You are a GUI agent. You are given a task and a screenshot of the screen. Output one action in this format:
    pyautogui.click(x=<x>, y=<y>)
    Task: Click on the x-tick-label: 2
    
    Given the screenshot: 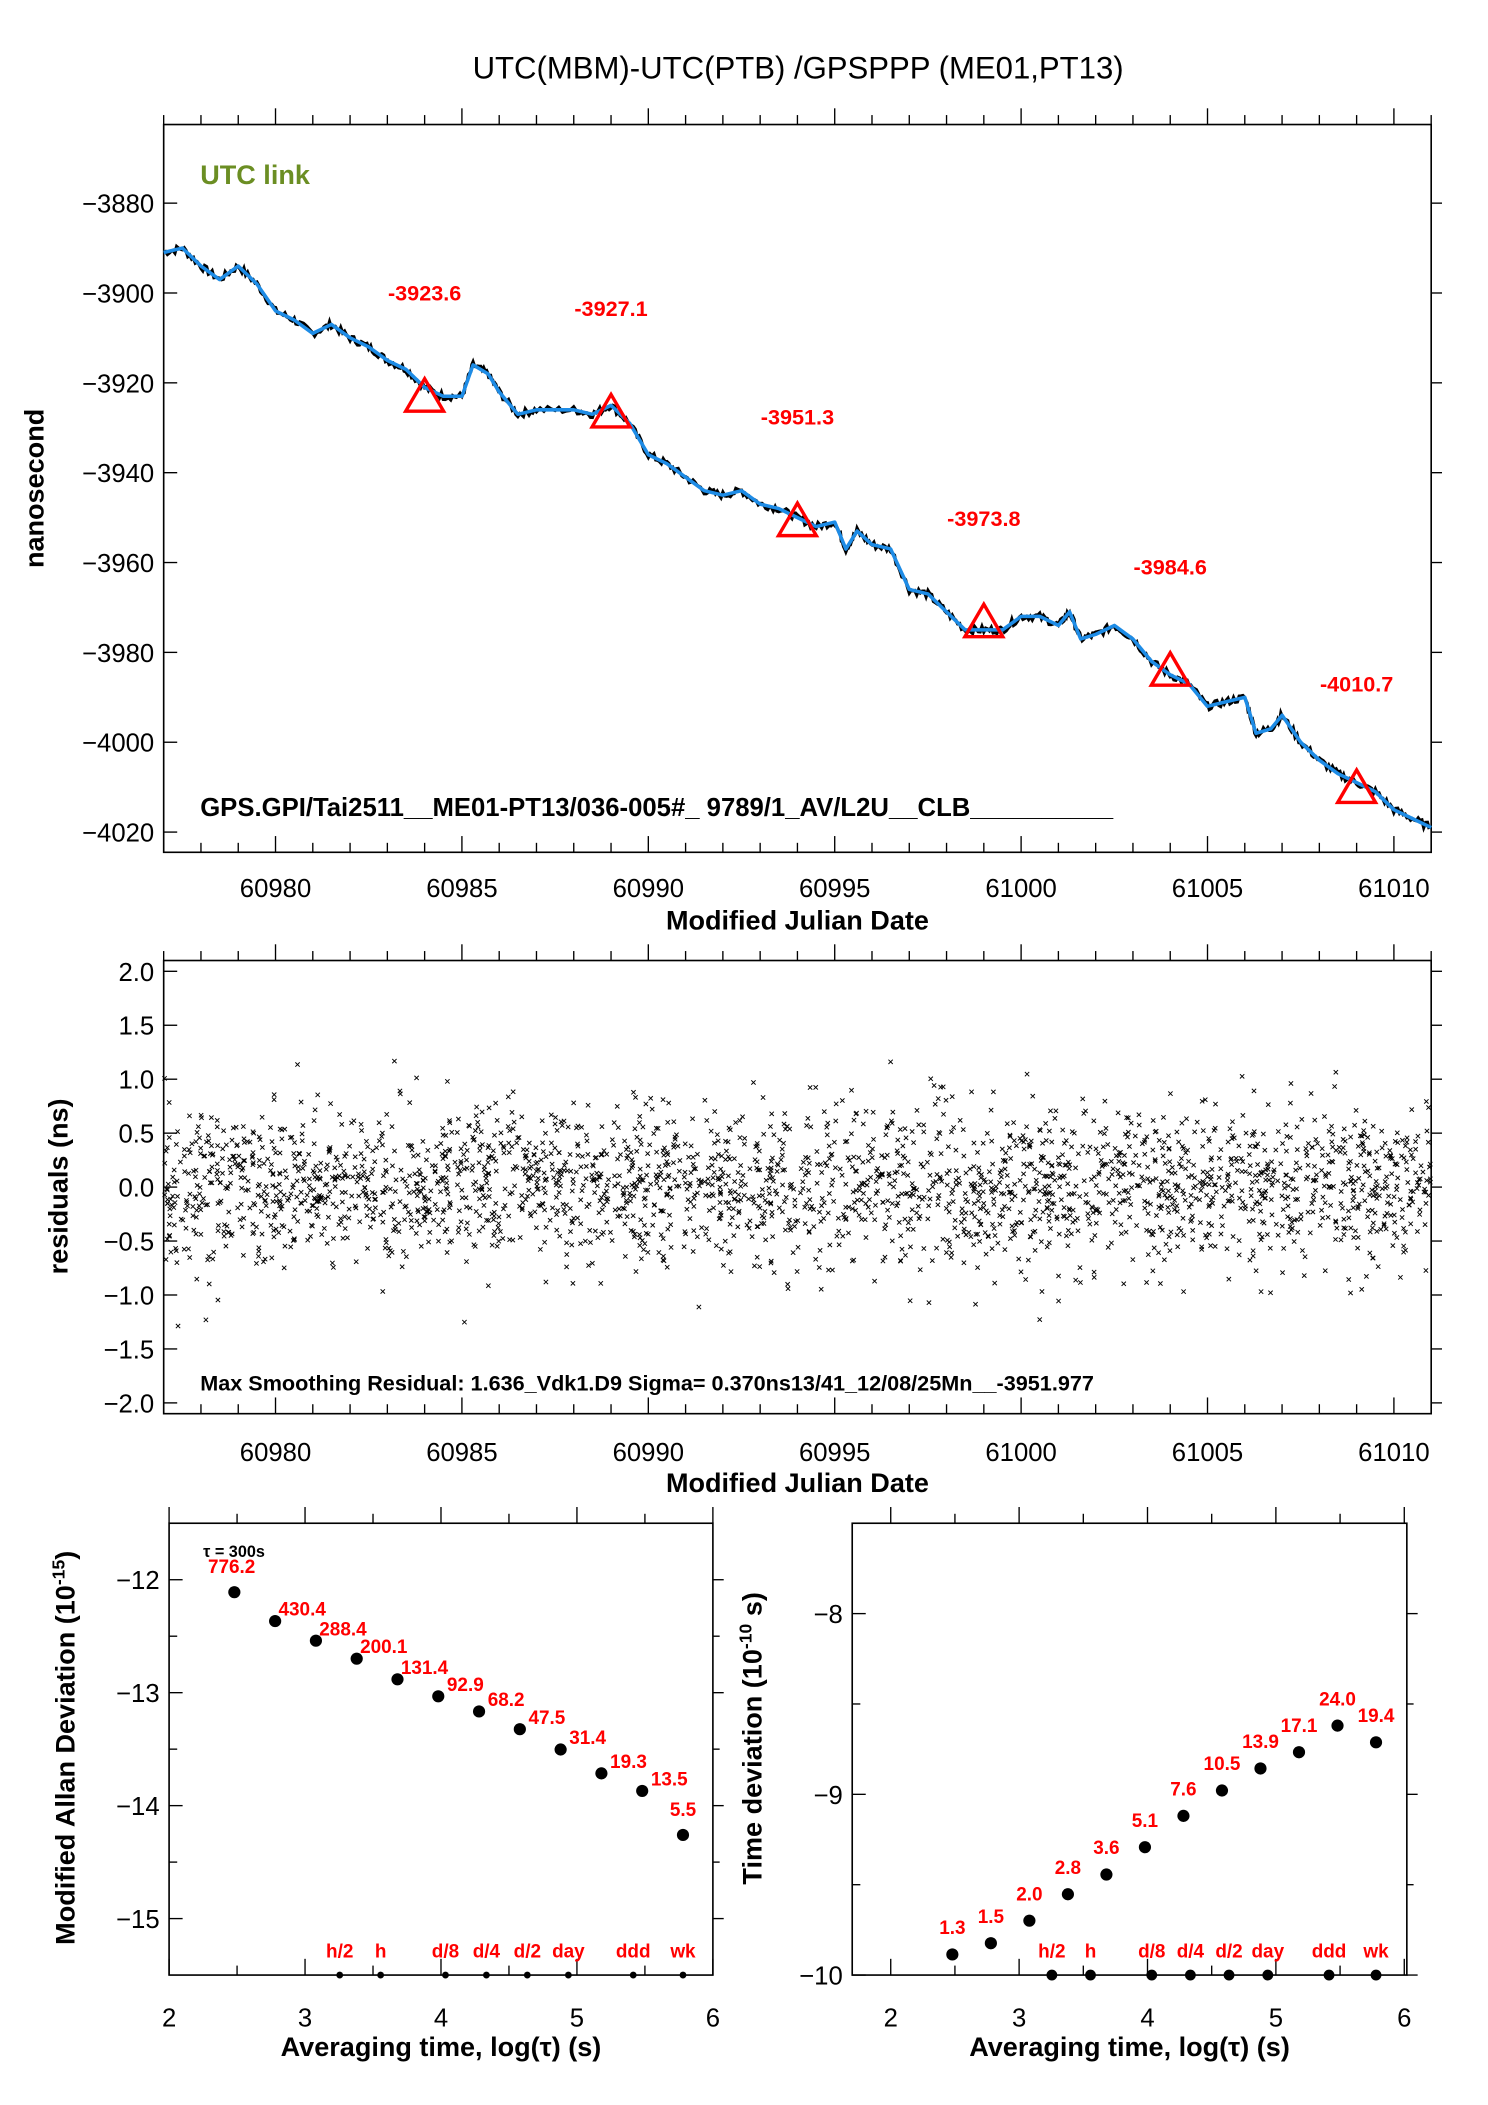 What is the action you would take?
    pyautogui.click(x=169, y=2018)
    